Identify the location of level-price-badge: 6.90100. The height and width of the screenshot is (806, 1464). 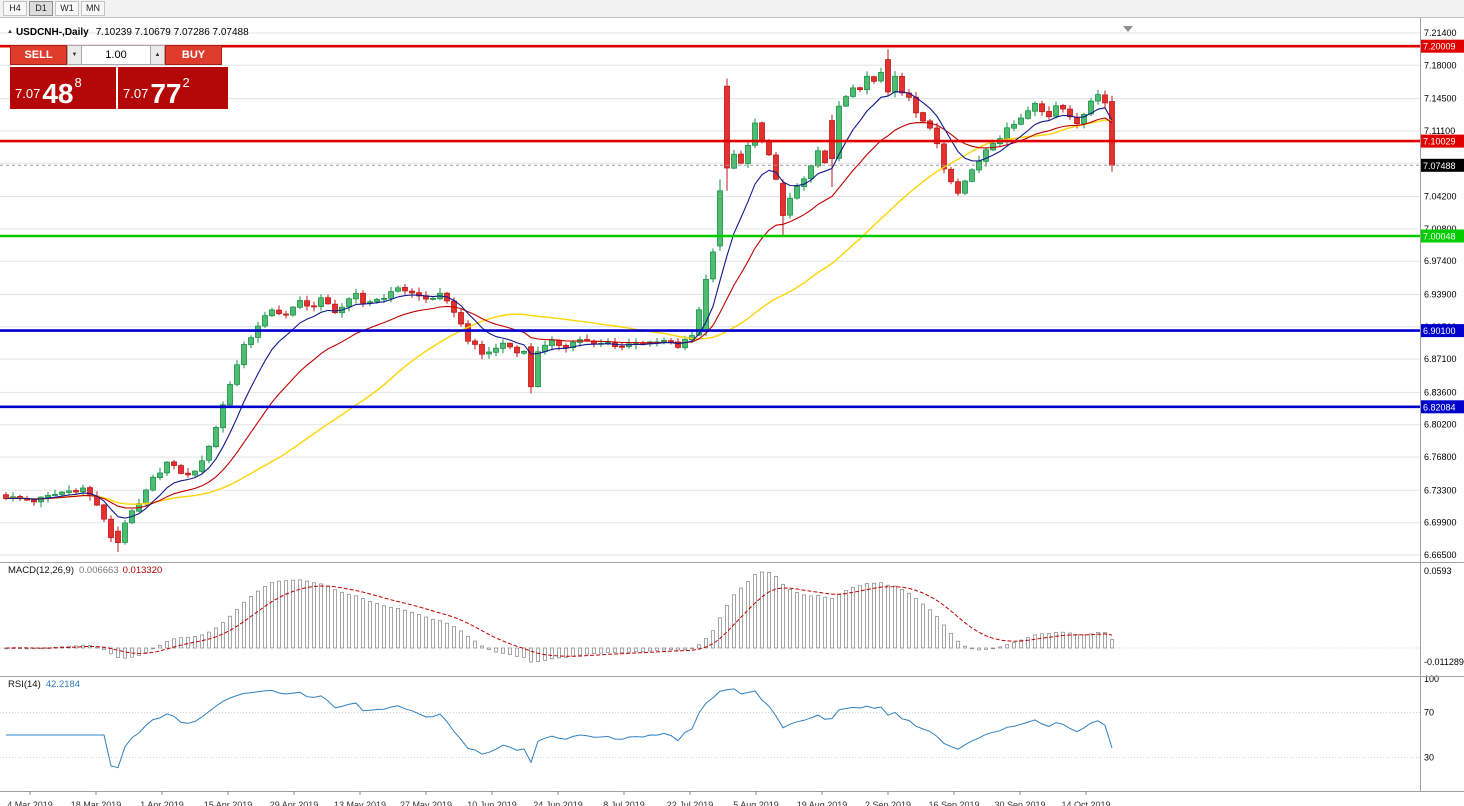
(1442, 331).